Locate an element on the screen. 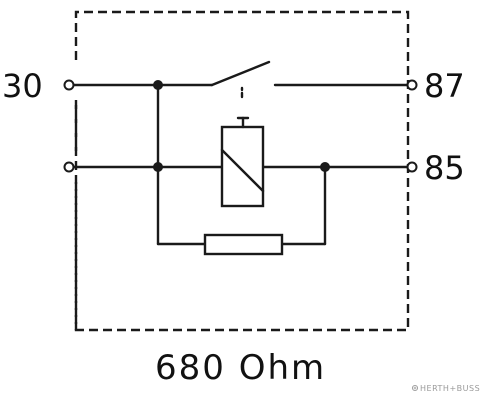 Image resolution: width=483 pixels, height=400 pixels. pin-label-87: 87 is located at coordinates (444, 86).